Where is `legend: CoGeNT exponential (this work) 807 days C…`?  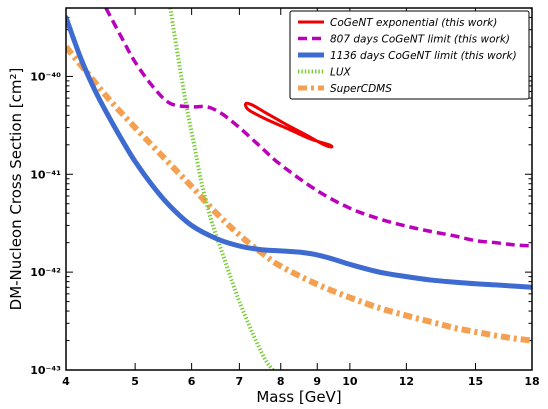
legend: CoGeNT exponential (this work) 807 days C… is located at coordinates (409, 55).